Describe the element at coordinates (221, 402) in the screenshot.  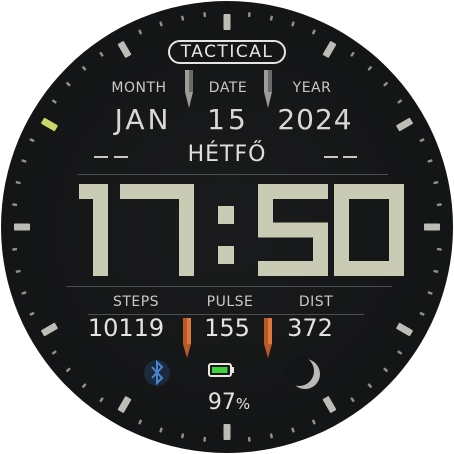
I see `battery-value: 97` at that location.